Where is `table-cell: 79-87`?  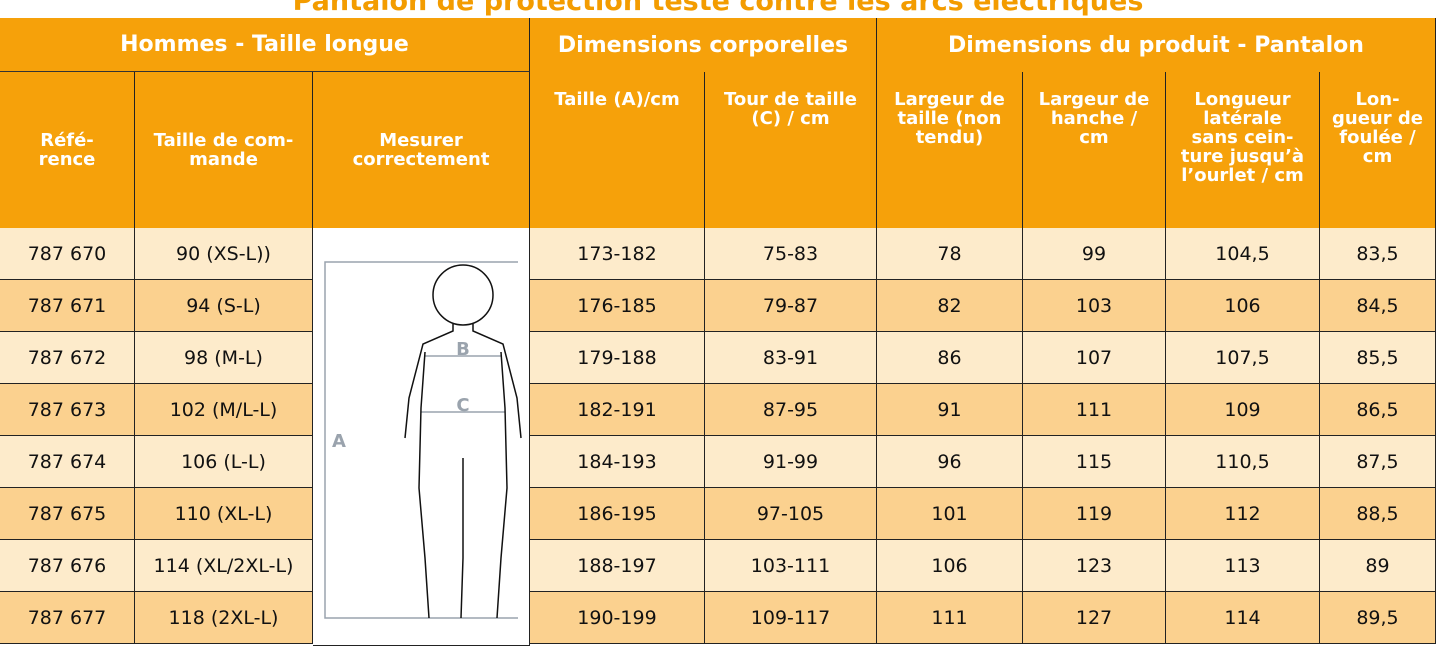 table-cell: 79-87 is located at coordinates (791, 306).